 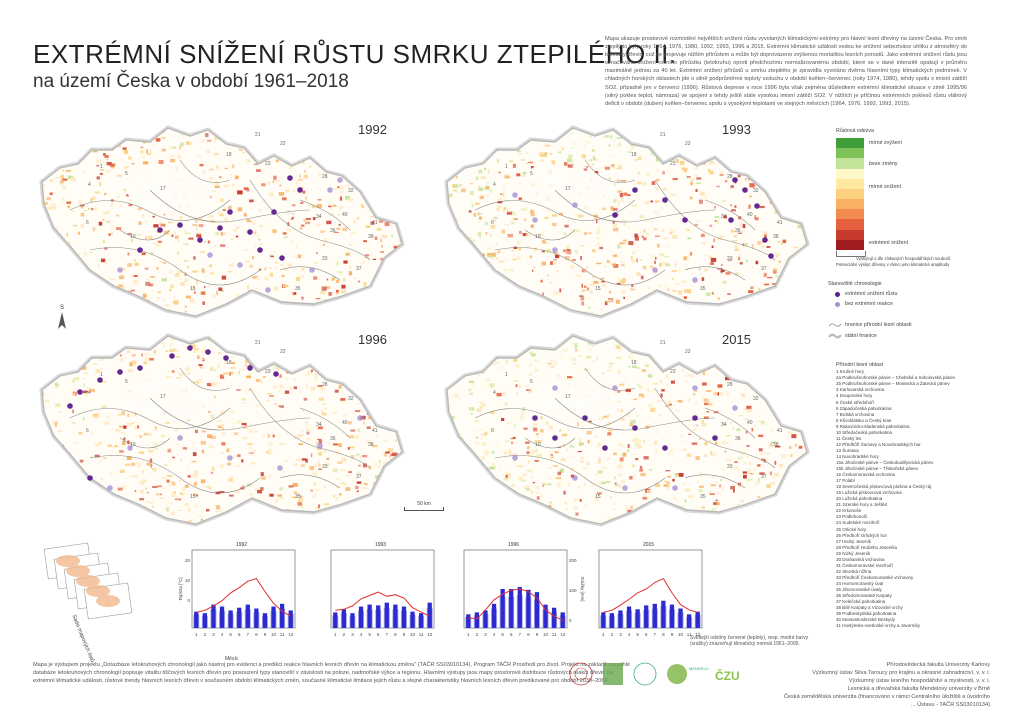 What do you see at coordinates (864, 432) in the screenshot?
I see `region-item: 10 Středočeská pahorkatina` at bounding box center [864, 432].